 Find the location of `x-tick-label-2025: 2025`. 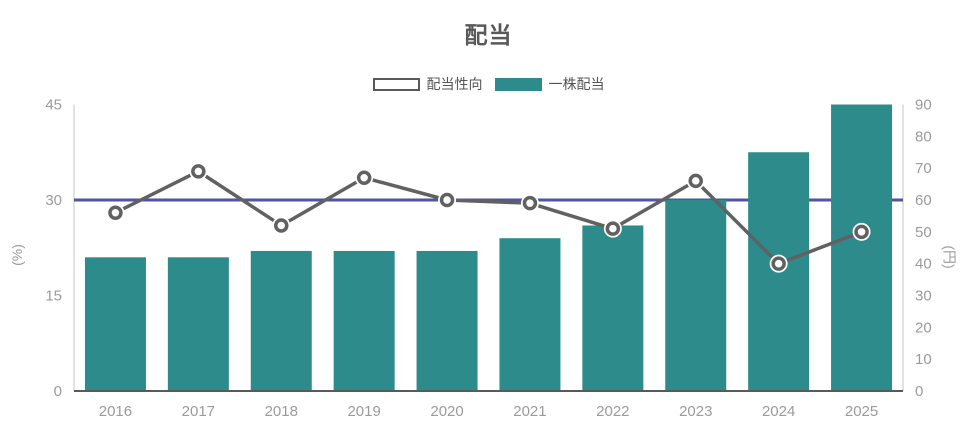

x-tick-label-2025: 2025 is located at coordinates (861, 411).